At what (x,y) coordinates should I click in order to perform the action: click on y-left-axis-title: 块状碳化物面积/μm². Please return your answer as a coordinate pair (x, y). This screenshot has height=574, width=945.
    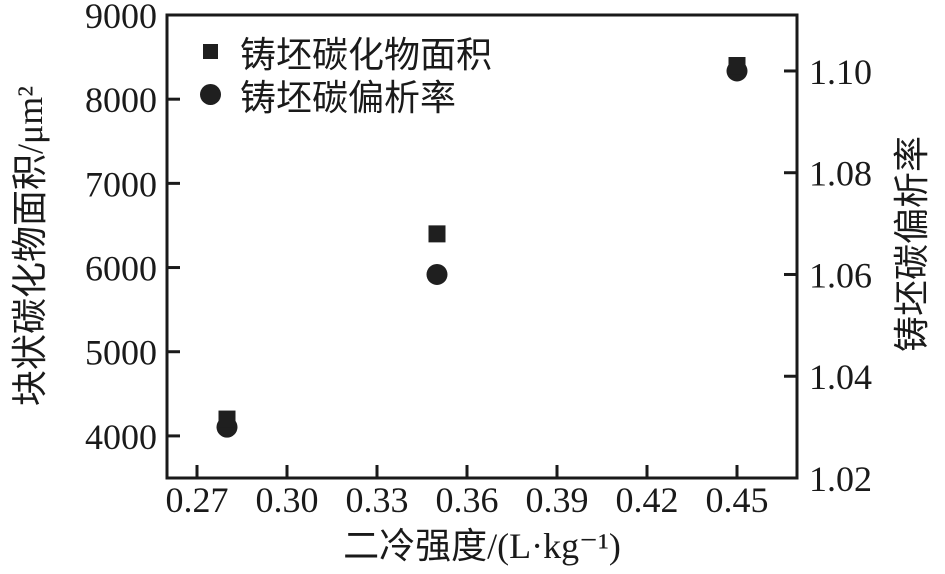
    Looking at the image, I should click on (30, 246).